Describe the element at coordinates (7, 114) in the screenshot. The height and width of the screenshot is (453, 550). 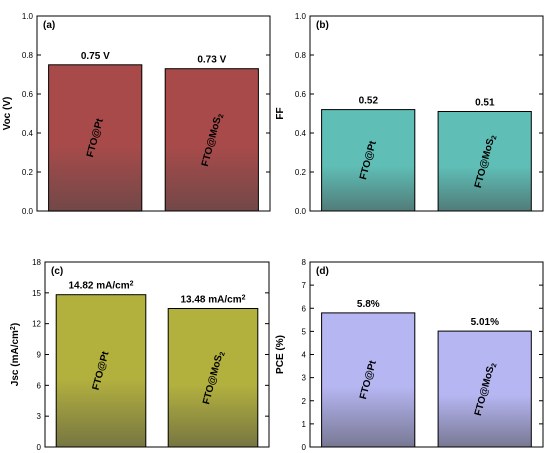
I see `y-axis-label: Voc (V)` at that location.